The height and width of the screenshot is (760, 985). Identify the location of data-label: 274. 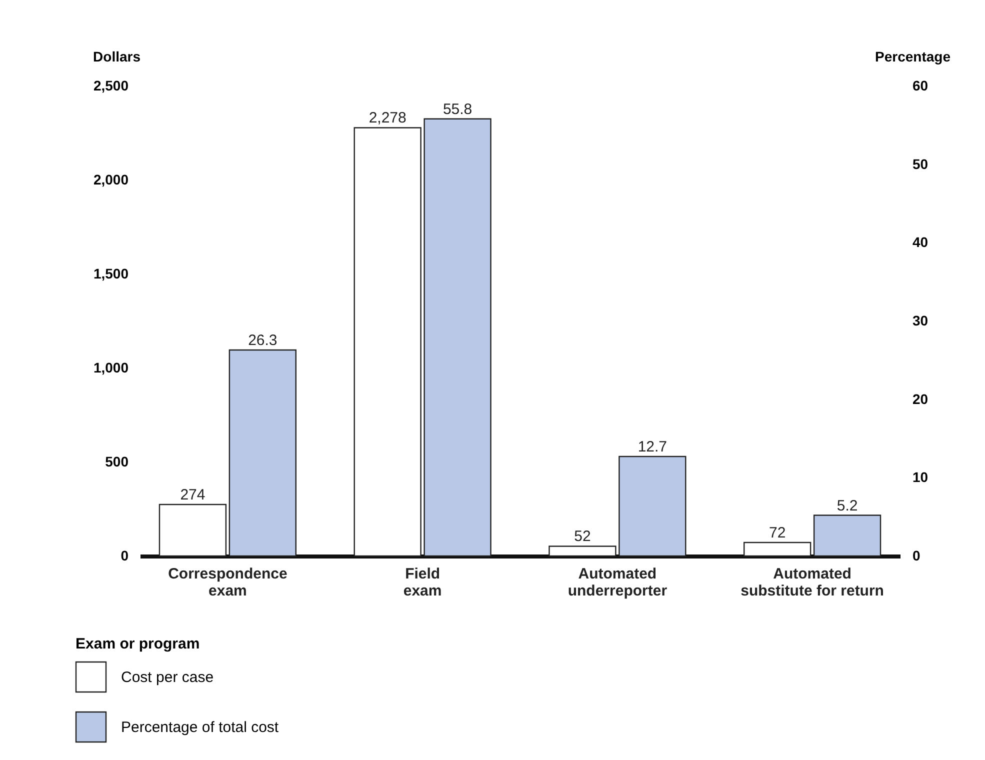
(193, 495).